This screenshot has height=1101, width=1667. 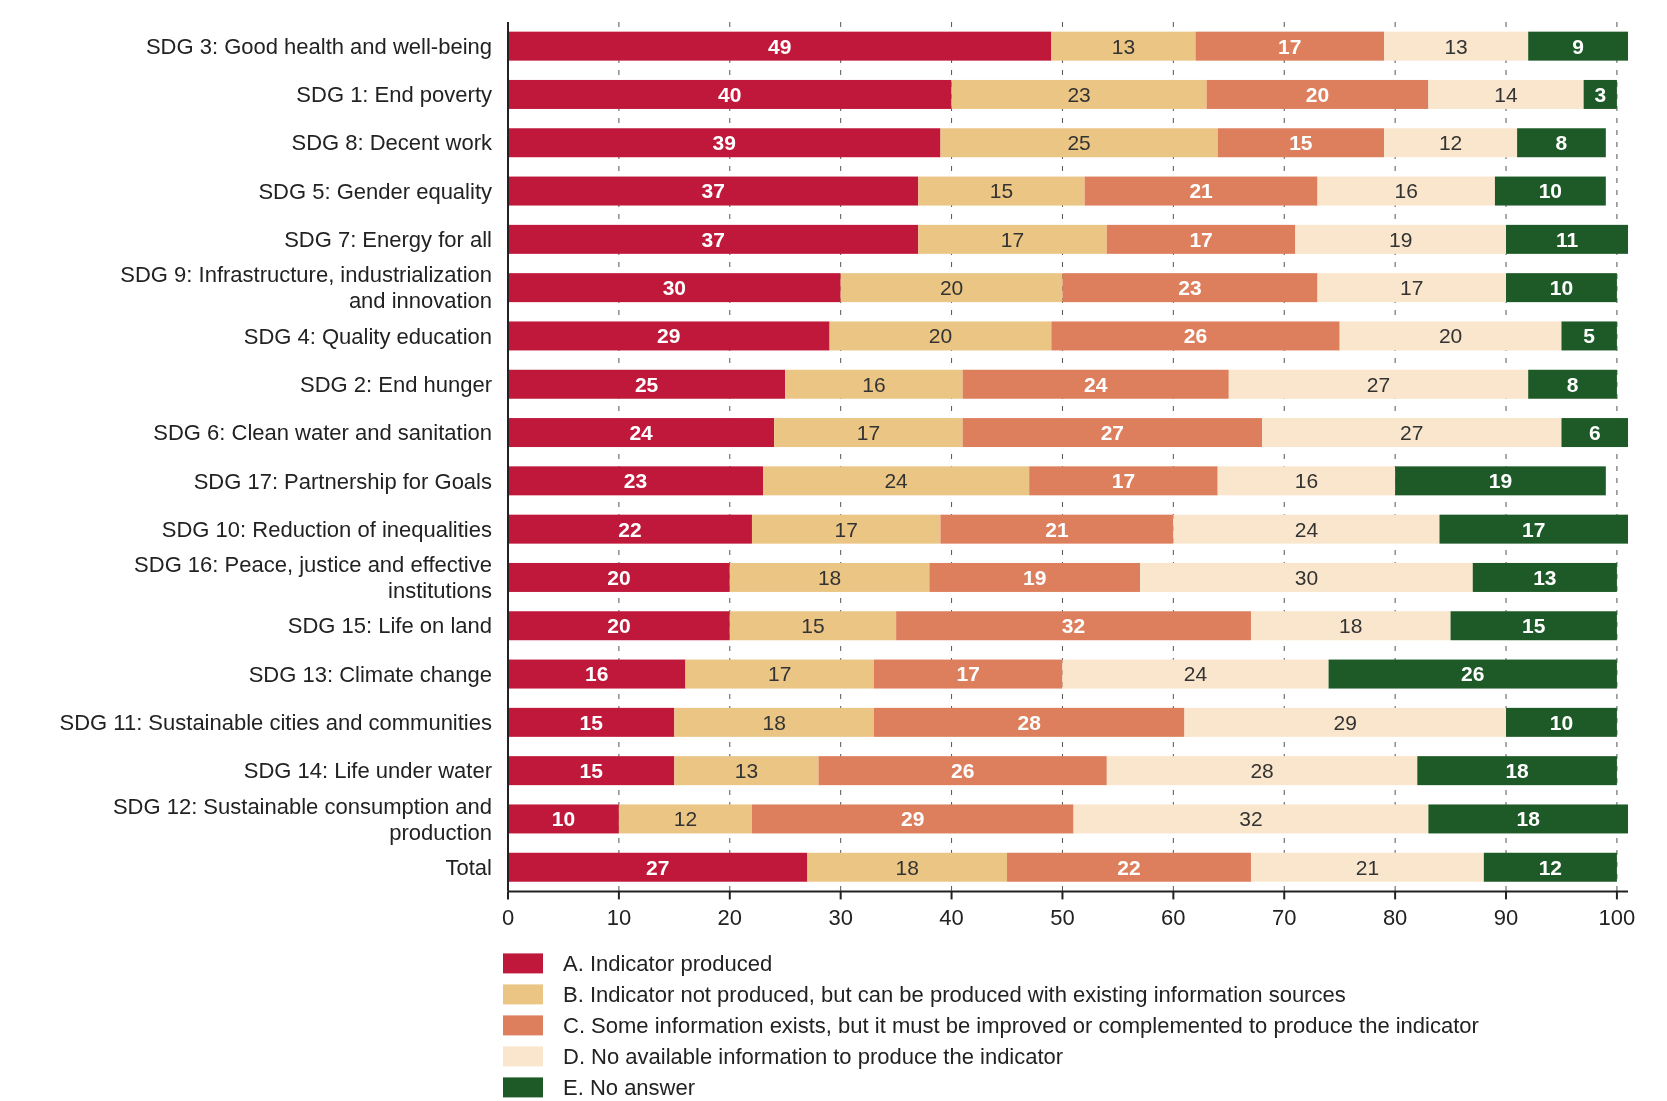 I want to click on data-label: 27, so click(x=658, y=867).